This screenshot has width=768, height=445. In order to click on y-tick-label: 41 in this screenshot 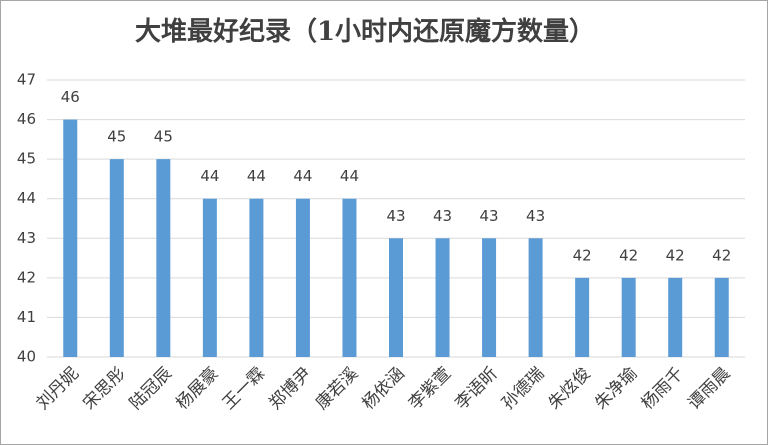, I will do `click(26, 317)`.